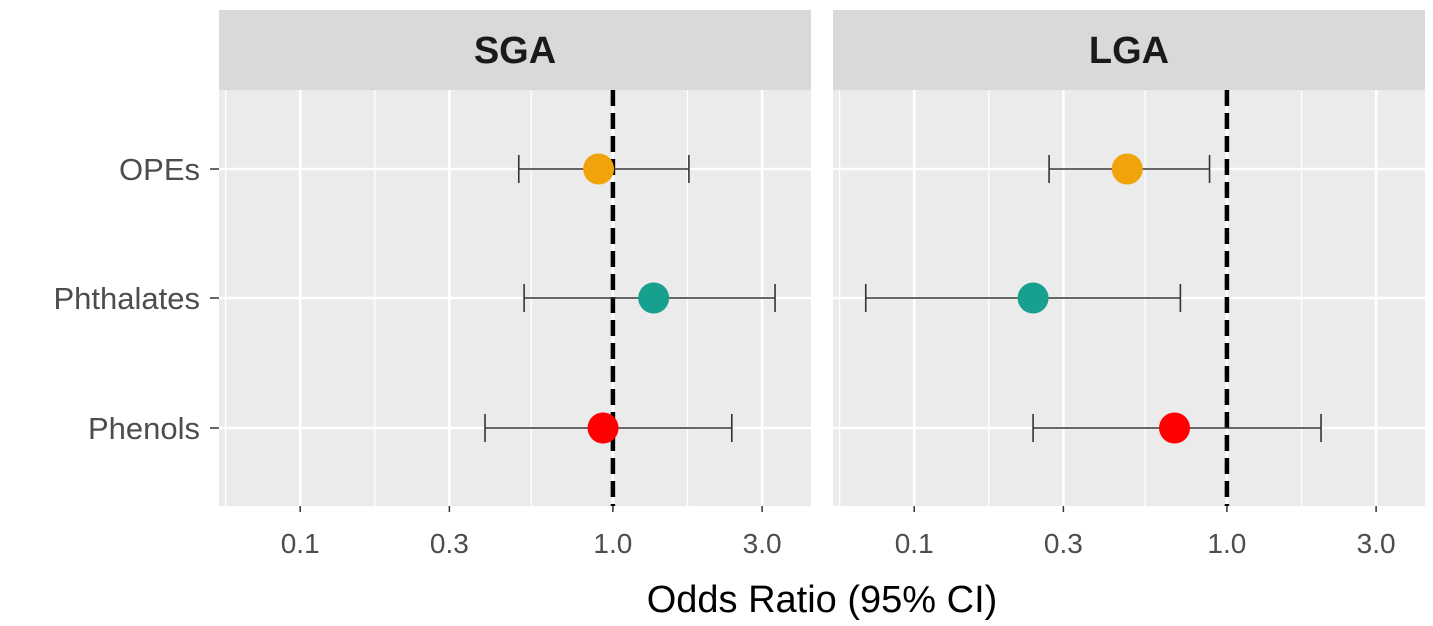 The height and width of the screenshot is (626, 1433). What do you see at coordinates (822, 600) in the screenshot?
I see `x-axis-title: Odds Ratio (95% CI)` at bounding box center [822, 600].